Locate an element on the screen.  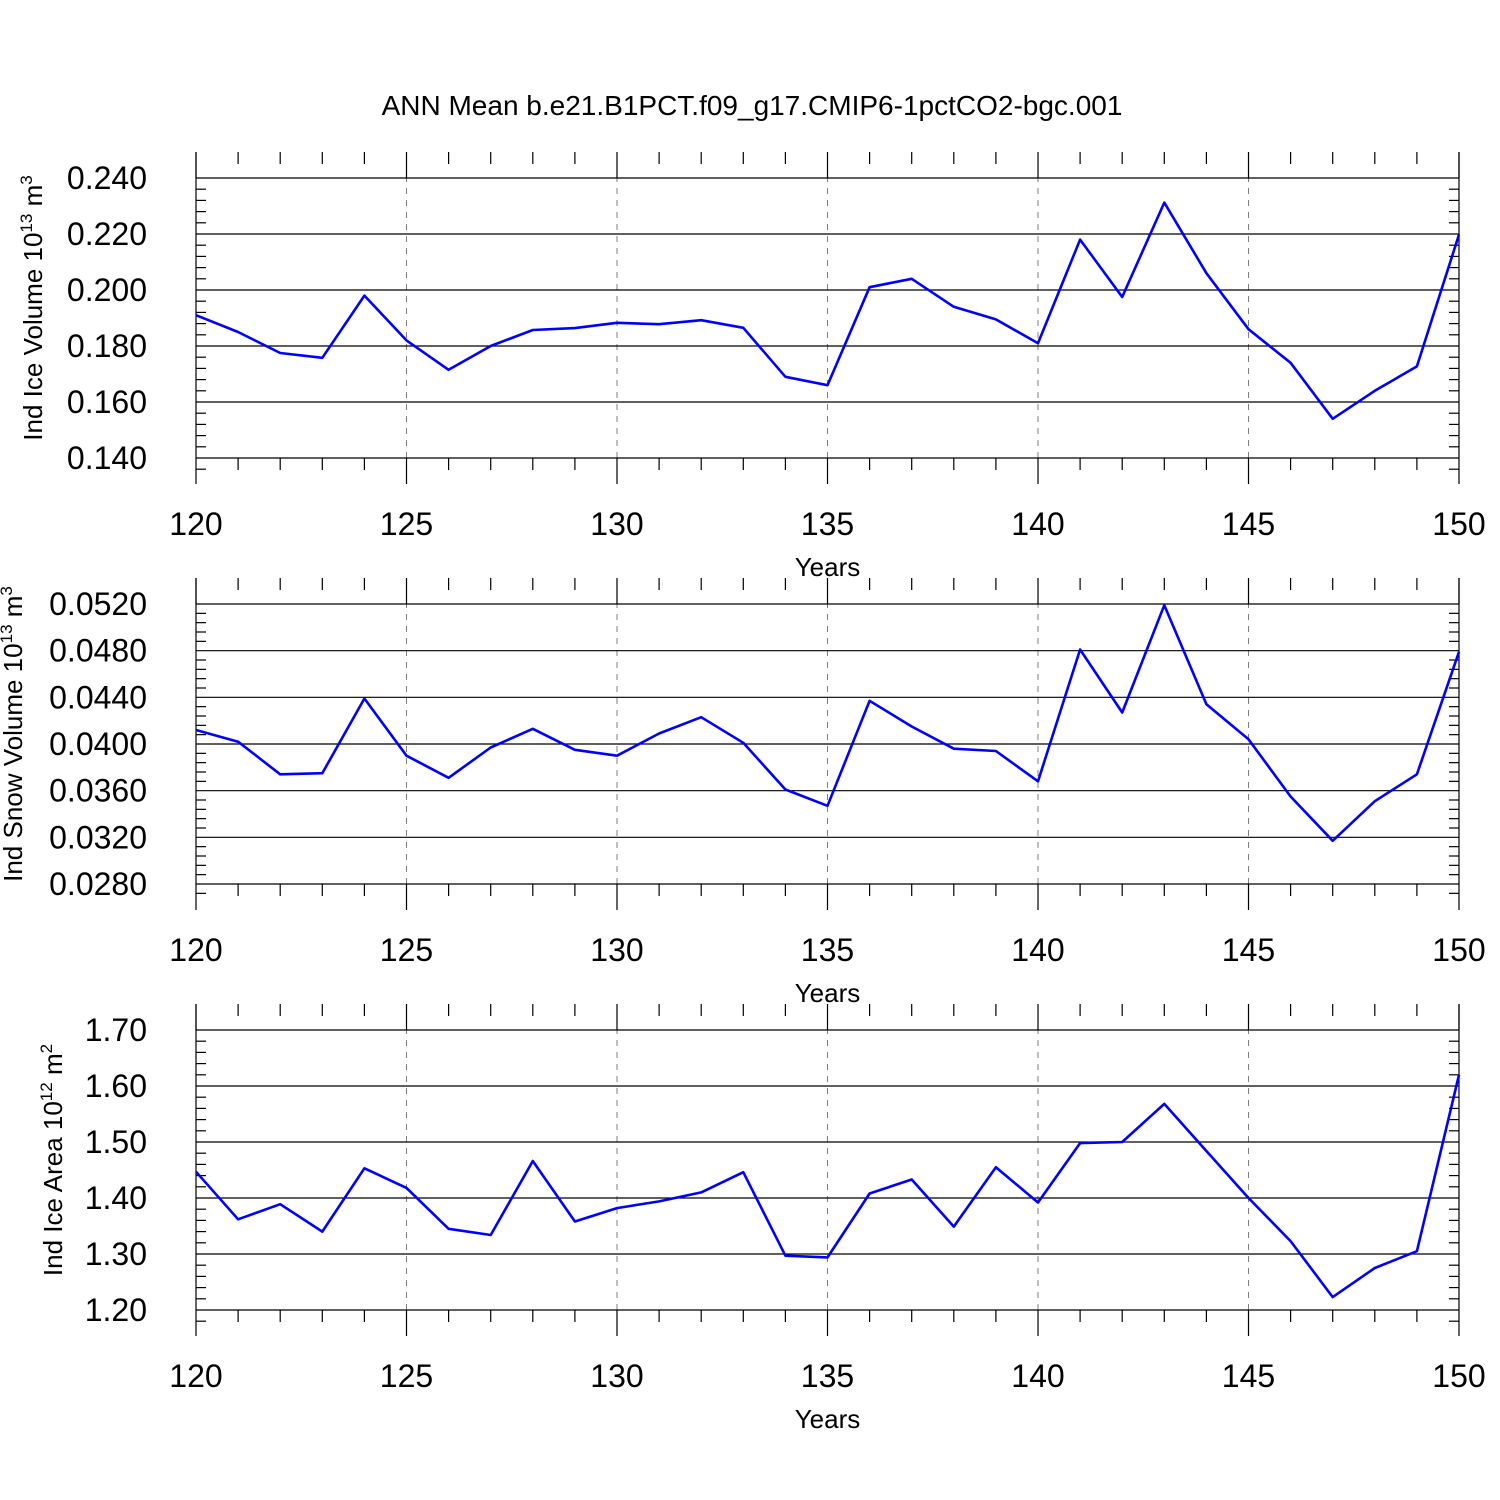
y-tick-label: 0.0480 is located at coordinates (98, 651).